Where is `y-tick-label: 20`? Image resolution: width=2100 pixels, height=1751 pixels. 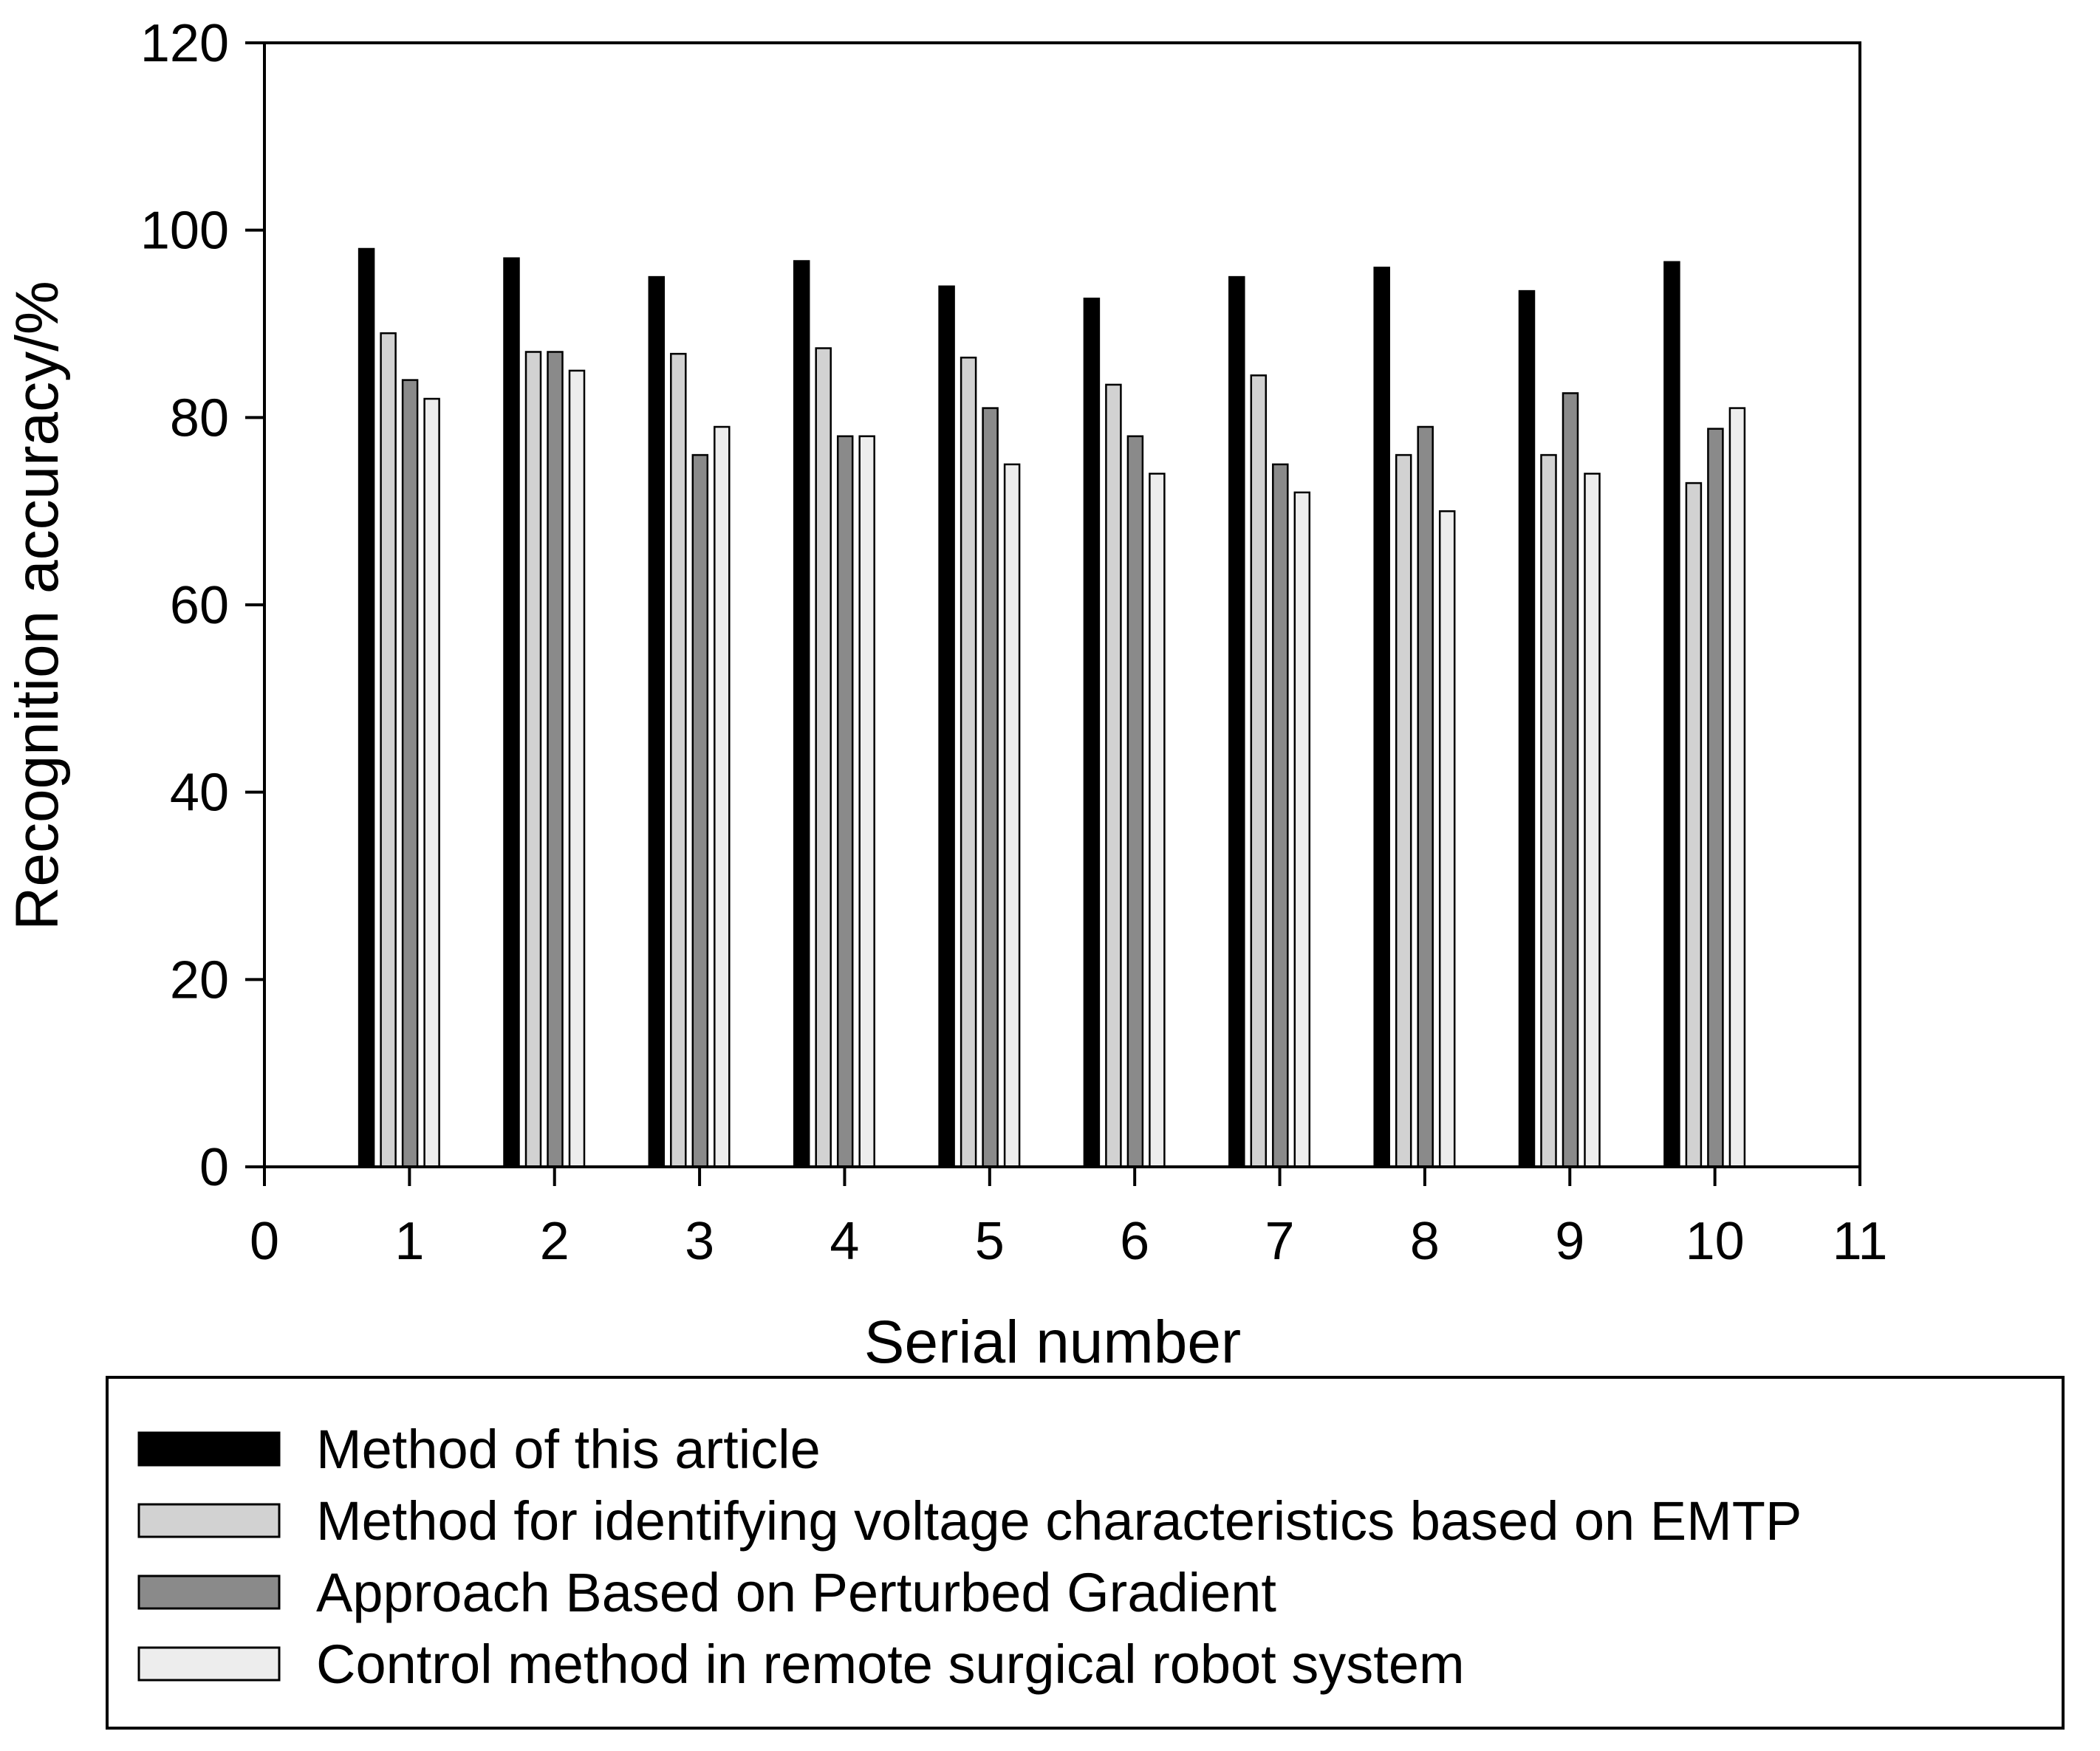
y-tick-label: 20 is located at coordinates (199, 980).